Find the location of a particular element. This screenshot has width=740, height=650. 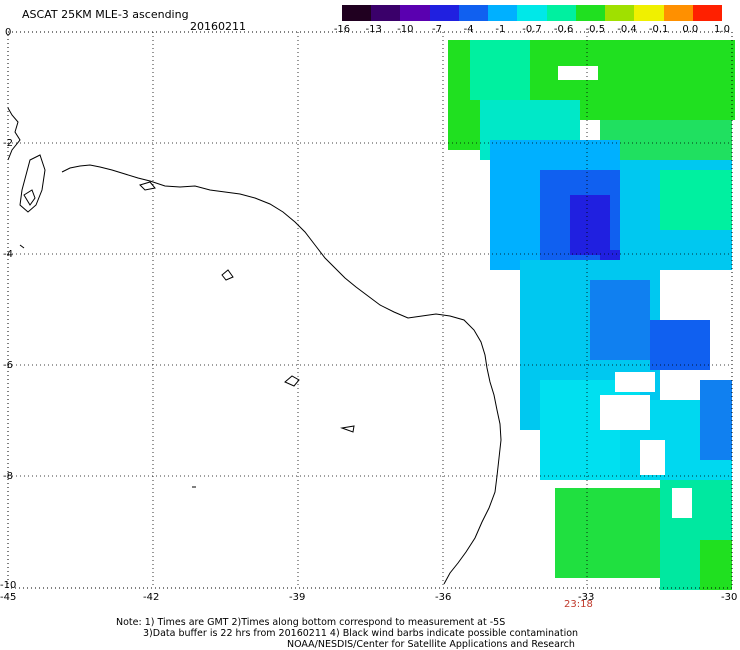

lat-tick-2: -2 is located at coordinates (8, 143).